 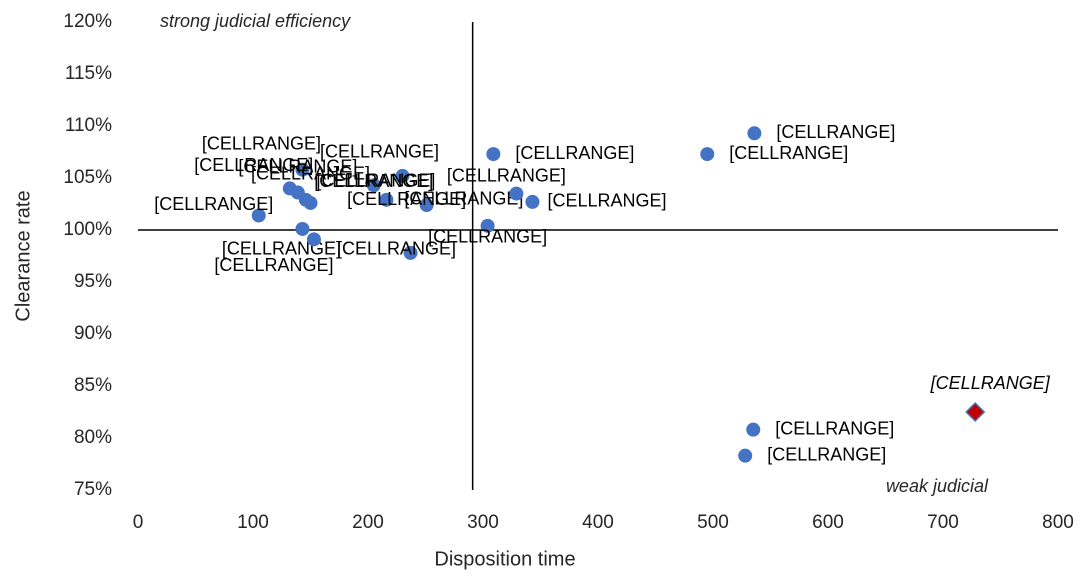 I want to click on annotation: strong judicial efficiency, so click(x=255, y=21).